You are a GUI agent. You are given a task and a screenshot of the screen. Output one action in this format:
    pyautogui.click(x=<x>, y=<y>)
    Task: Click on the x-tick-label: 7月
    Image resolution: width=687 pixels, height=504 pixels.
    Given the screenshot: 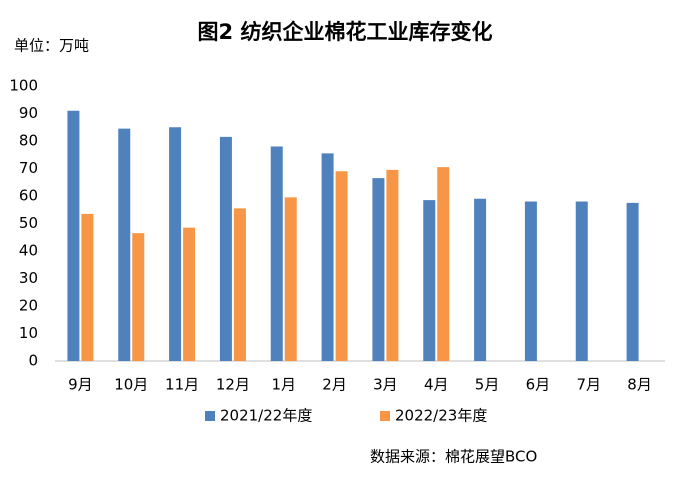 What is the action you would take?
    pyautogui.click(x=588, y=385)
    